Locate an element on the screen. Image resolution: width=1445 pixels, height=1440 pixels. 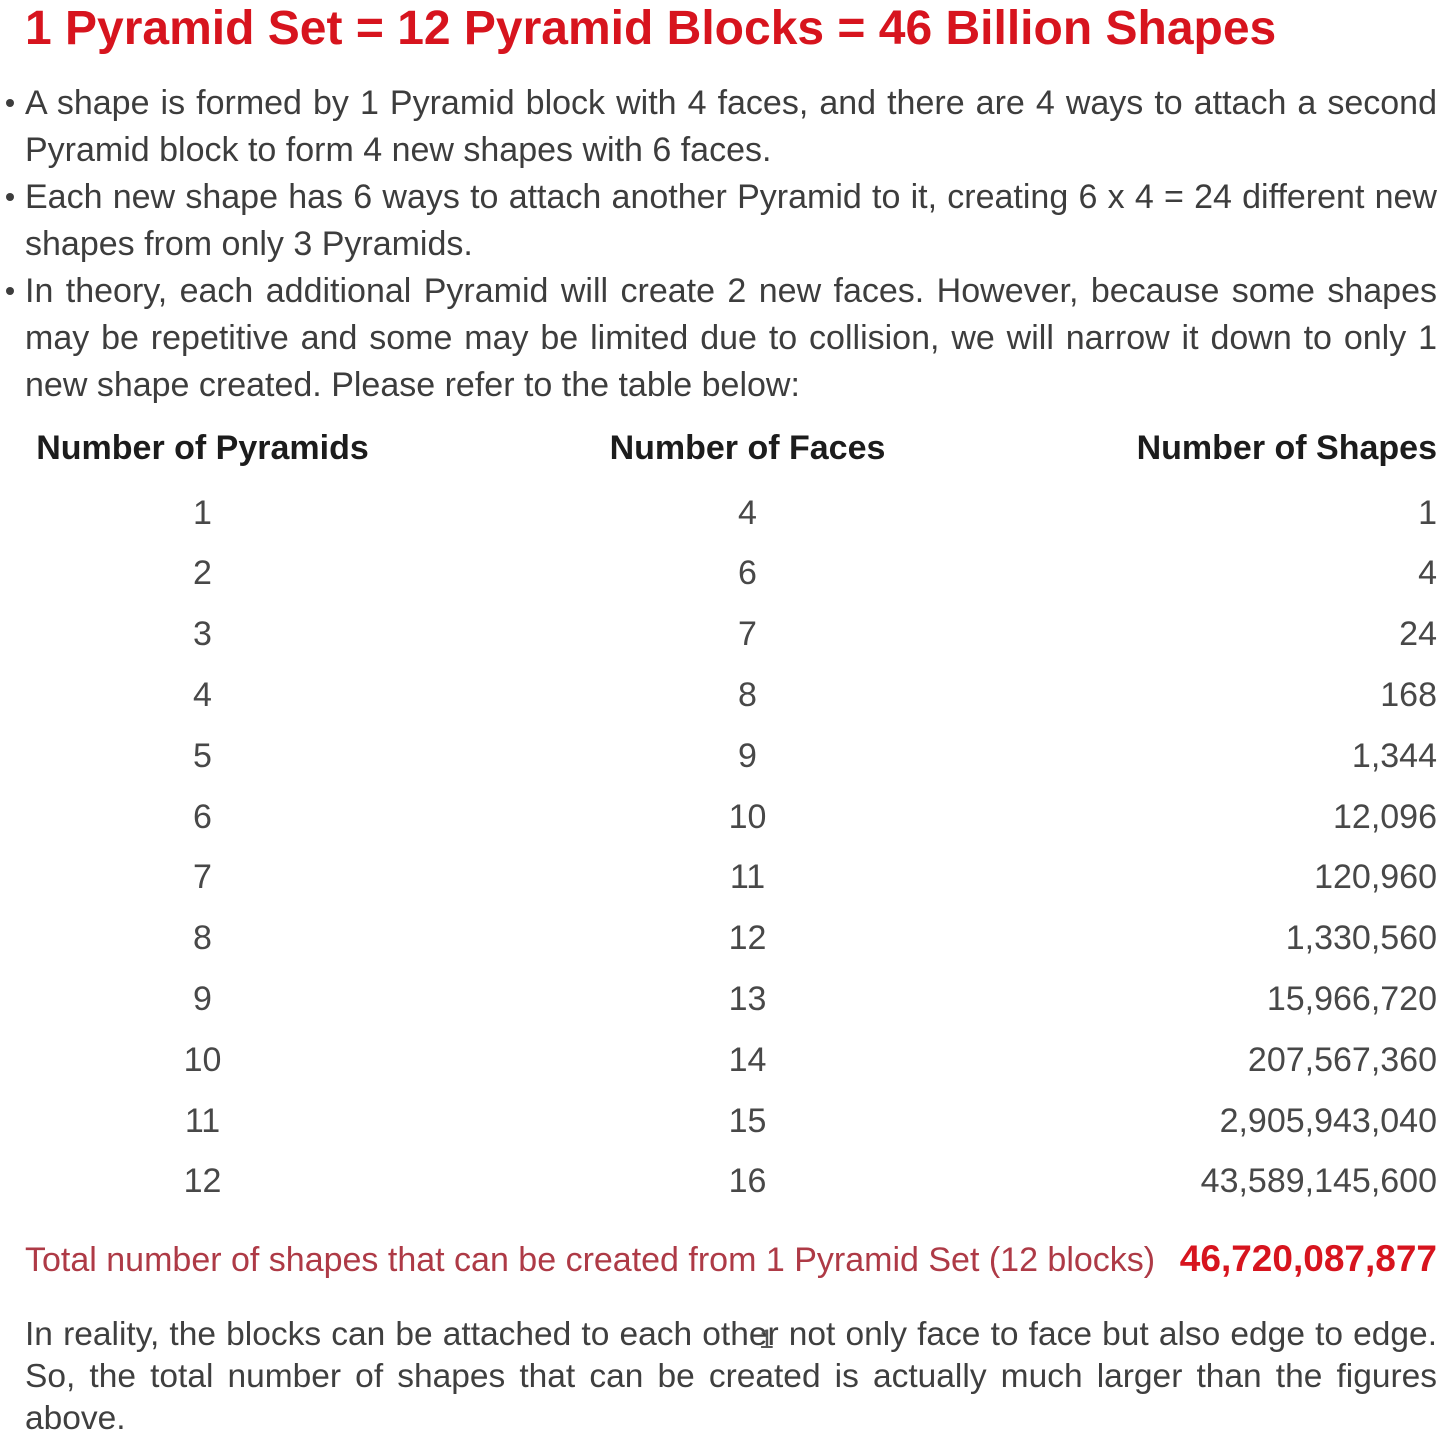
cell-pyramids: 9 is located at coordinates (202, 999).